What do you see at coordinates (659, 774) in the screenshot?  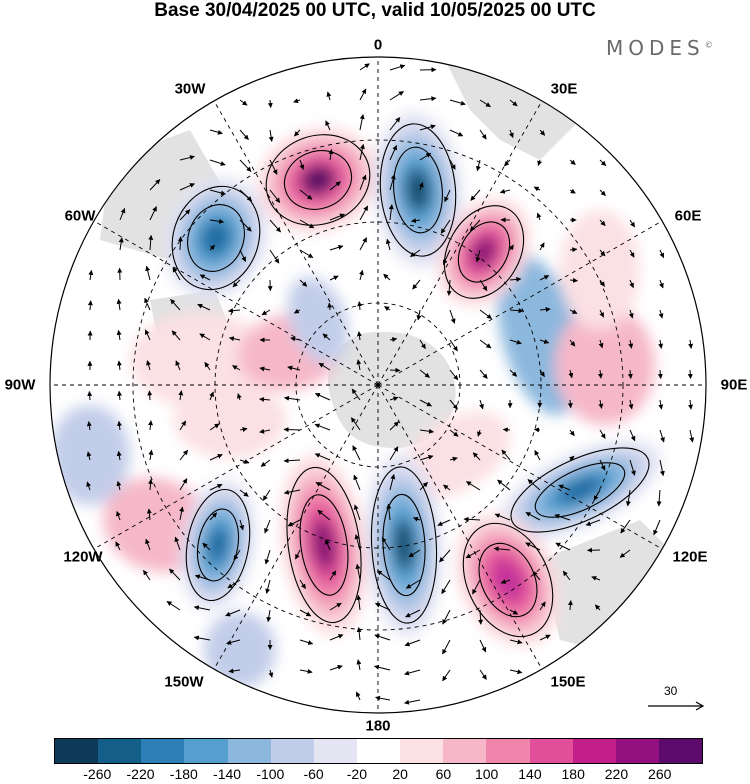 I see `colorbar-tick-label: 260` at bounding box center [659, 774].